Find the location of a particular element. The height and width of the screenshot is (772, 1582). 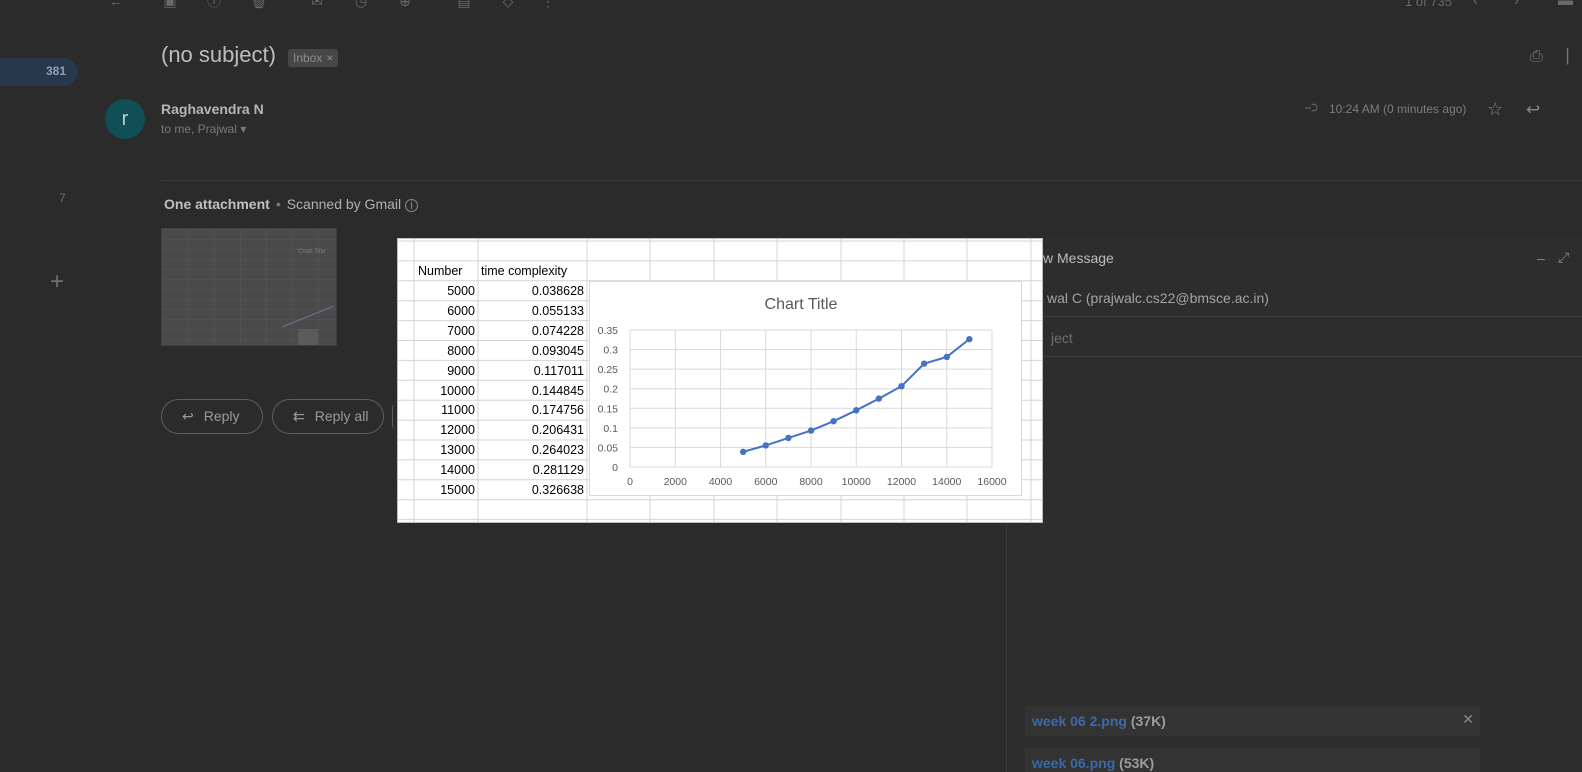

number-cell: 13000 is located at coordinates (457, 450).